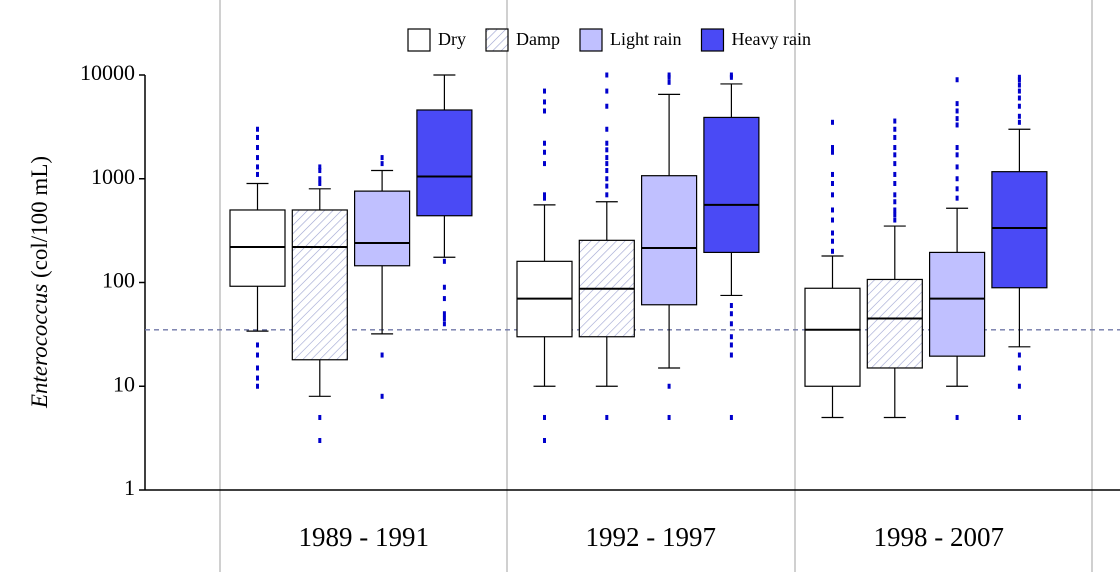  What do you see at coordinates (113, 176) in the screenshot?
I see `y-tick-label: 1000` at bounding box center [113, 176].